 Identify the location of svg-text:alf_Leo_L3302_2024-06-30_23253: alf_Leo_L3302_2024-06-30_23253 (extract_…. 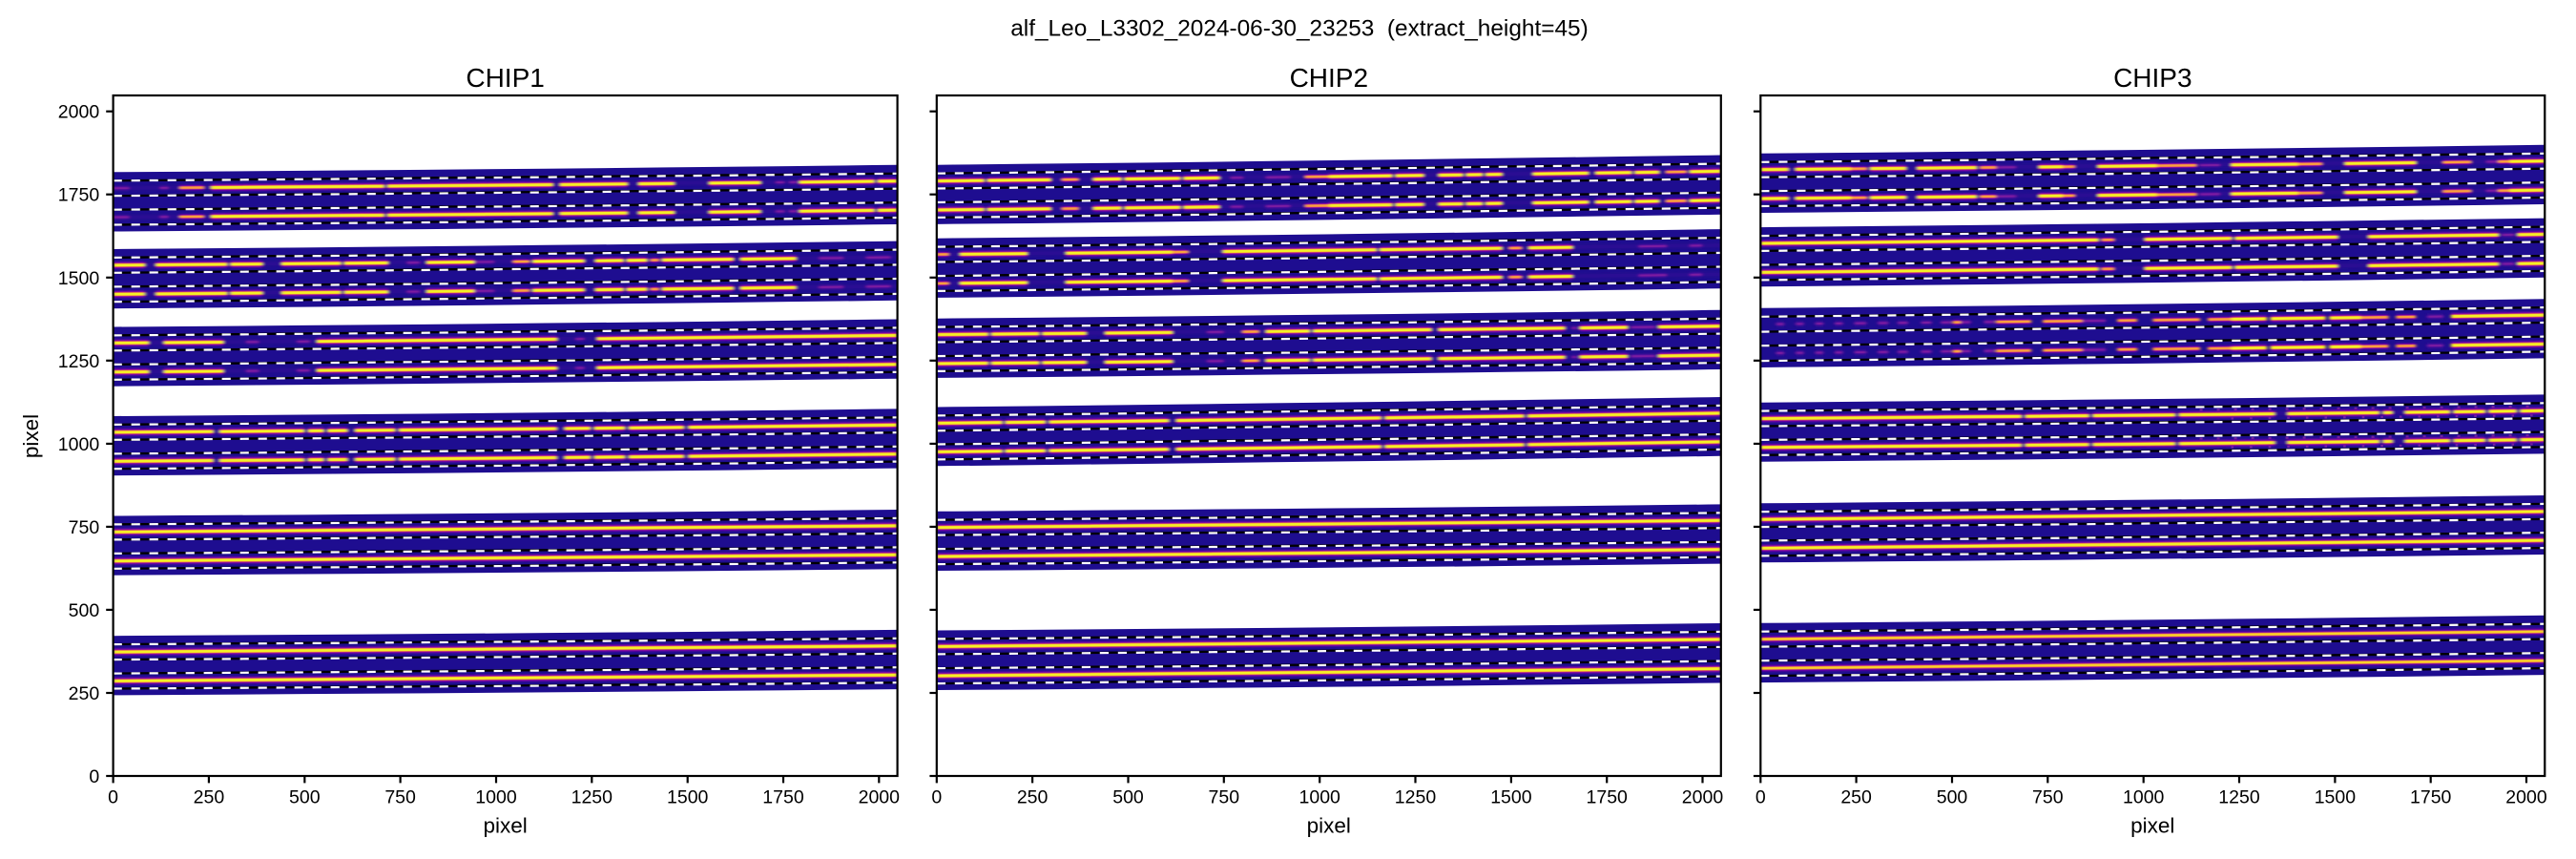
(1299, 29).